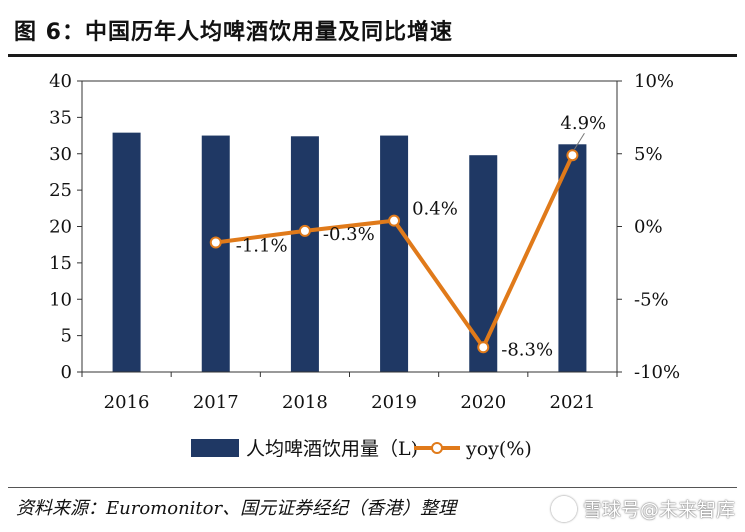 Image resolution: width=745 pixels, height=532 pixels. I want to click on yoy-data-label: -0.3%, so click(349, 234).